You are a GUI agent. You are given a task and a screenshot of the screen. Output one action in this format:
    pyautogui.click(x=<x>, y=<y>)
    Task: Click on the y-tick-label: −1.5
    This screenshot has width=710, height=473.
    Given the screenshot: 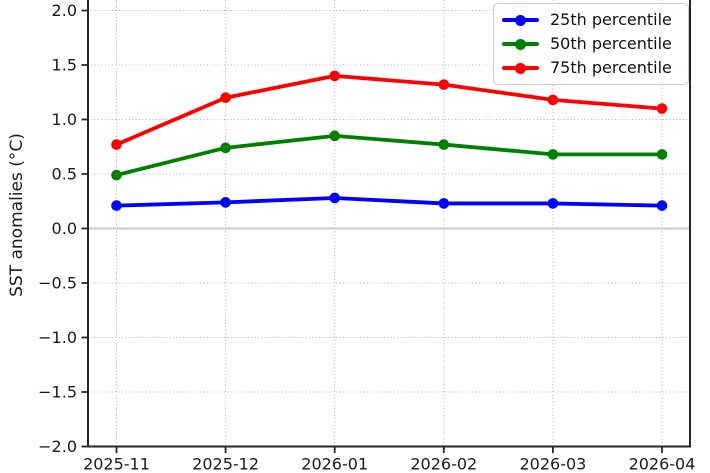 What is the action you would take?
    pyautogui.click(x=57, y=392)
    